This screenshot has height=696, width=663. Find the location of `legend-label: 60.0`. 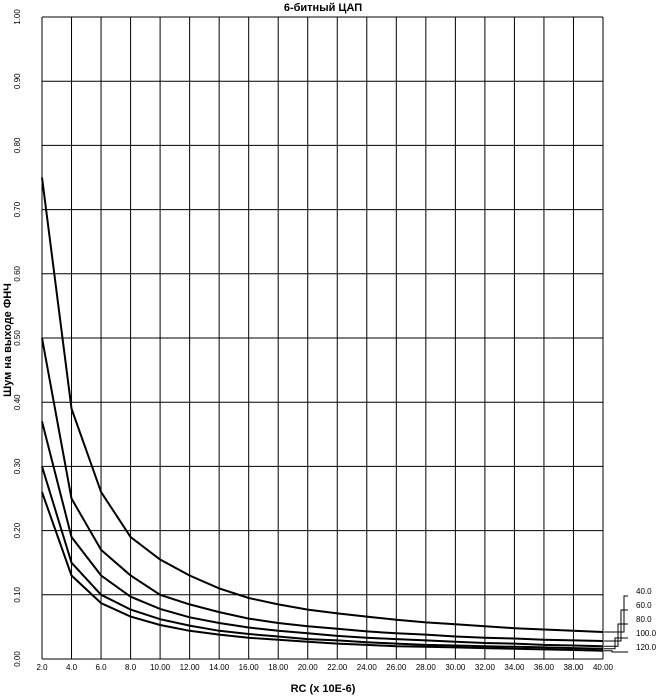

legend-label: 60.0 is located at coordinates (644, 605).